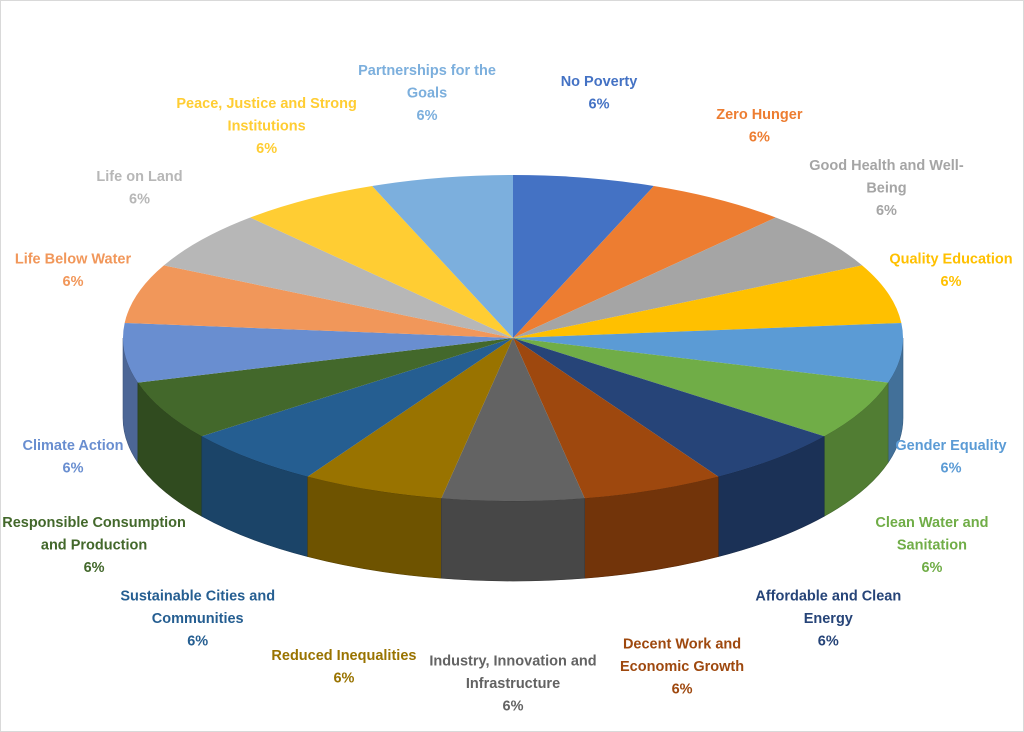 The image size is (1024, 732). I want to click on data-label-15: Life on Land 6%, so click(139, 188).